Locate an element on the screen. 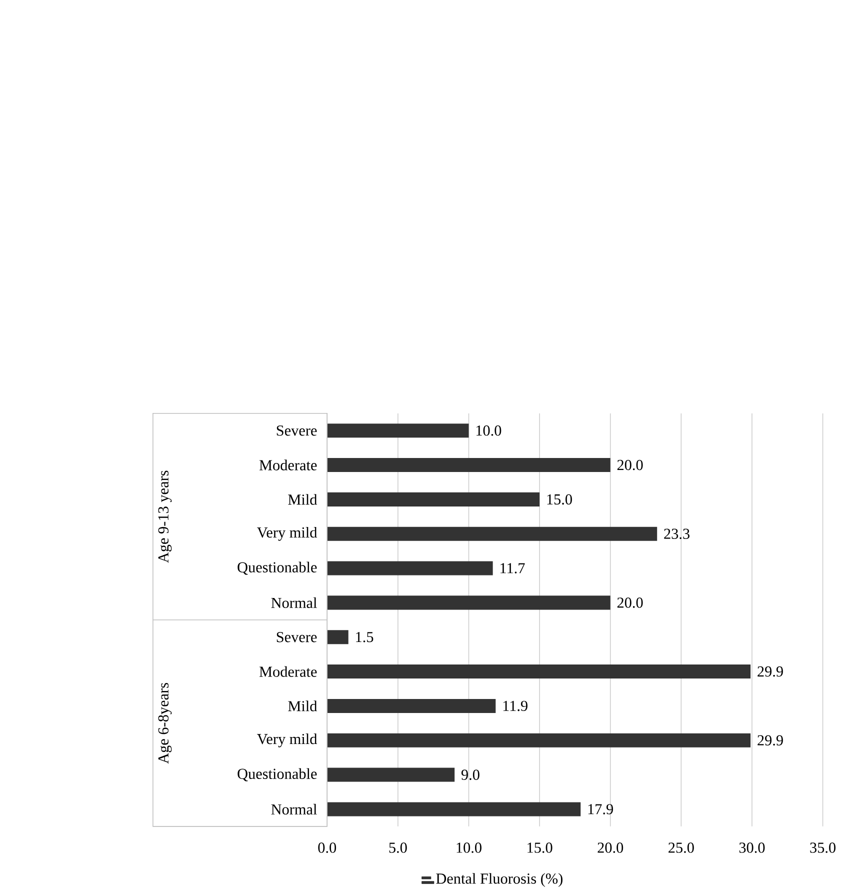 The image size is (841, 889). x-tick-label: 25.0 is located at coordinates (681, 847).